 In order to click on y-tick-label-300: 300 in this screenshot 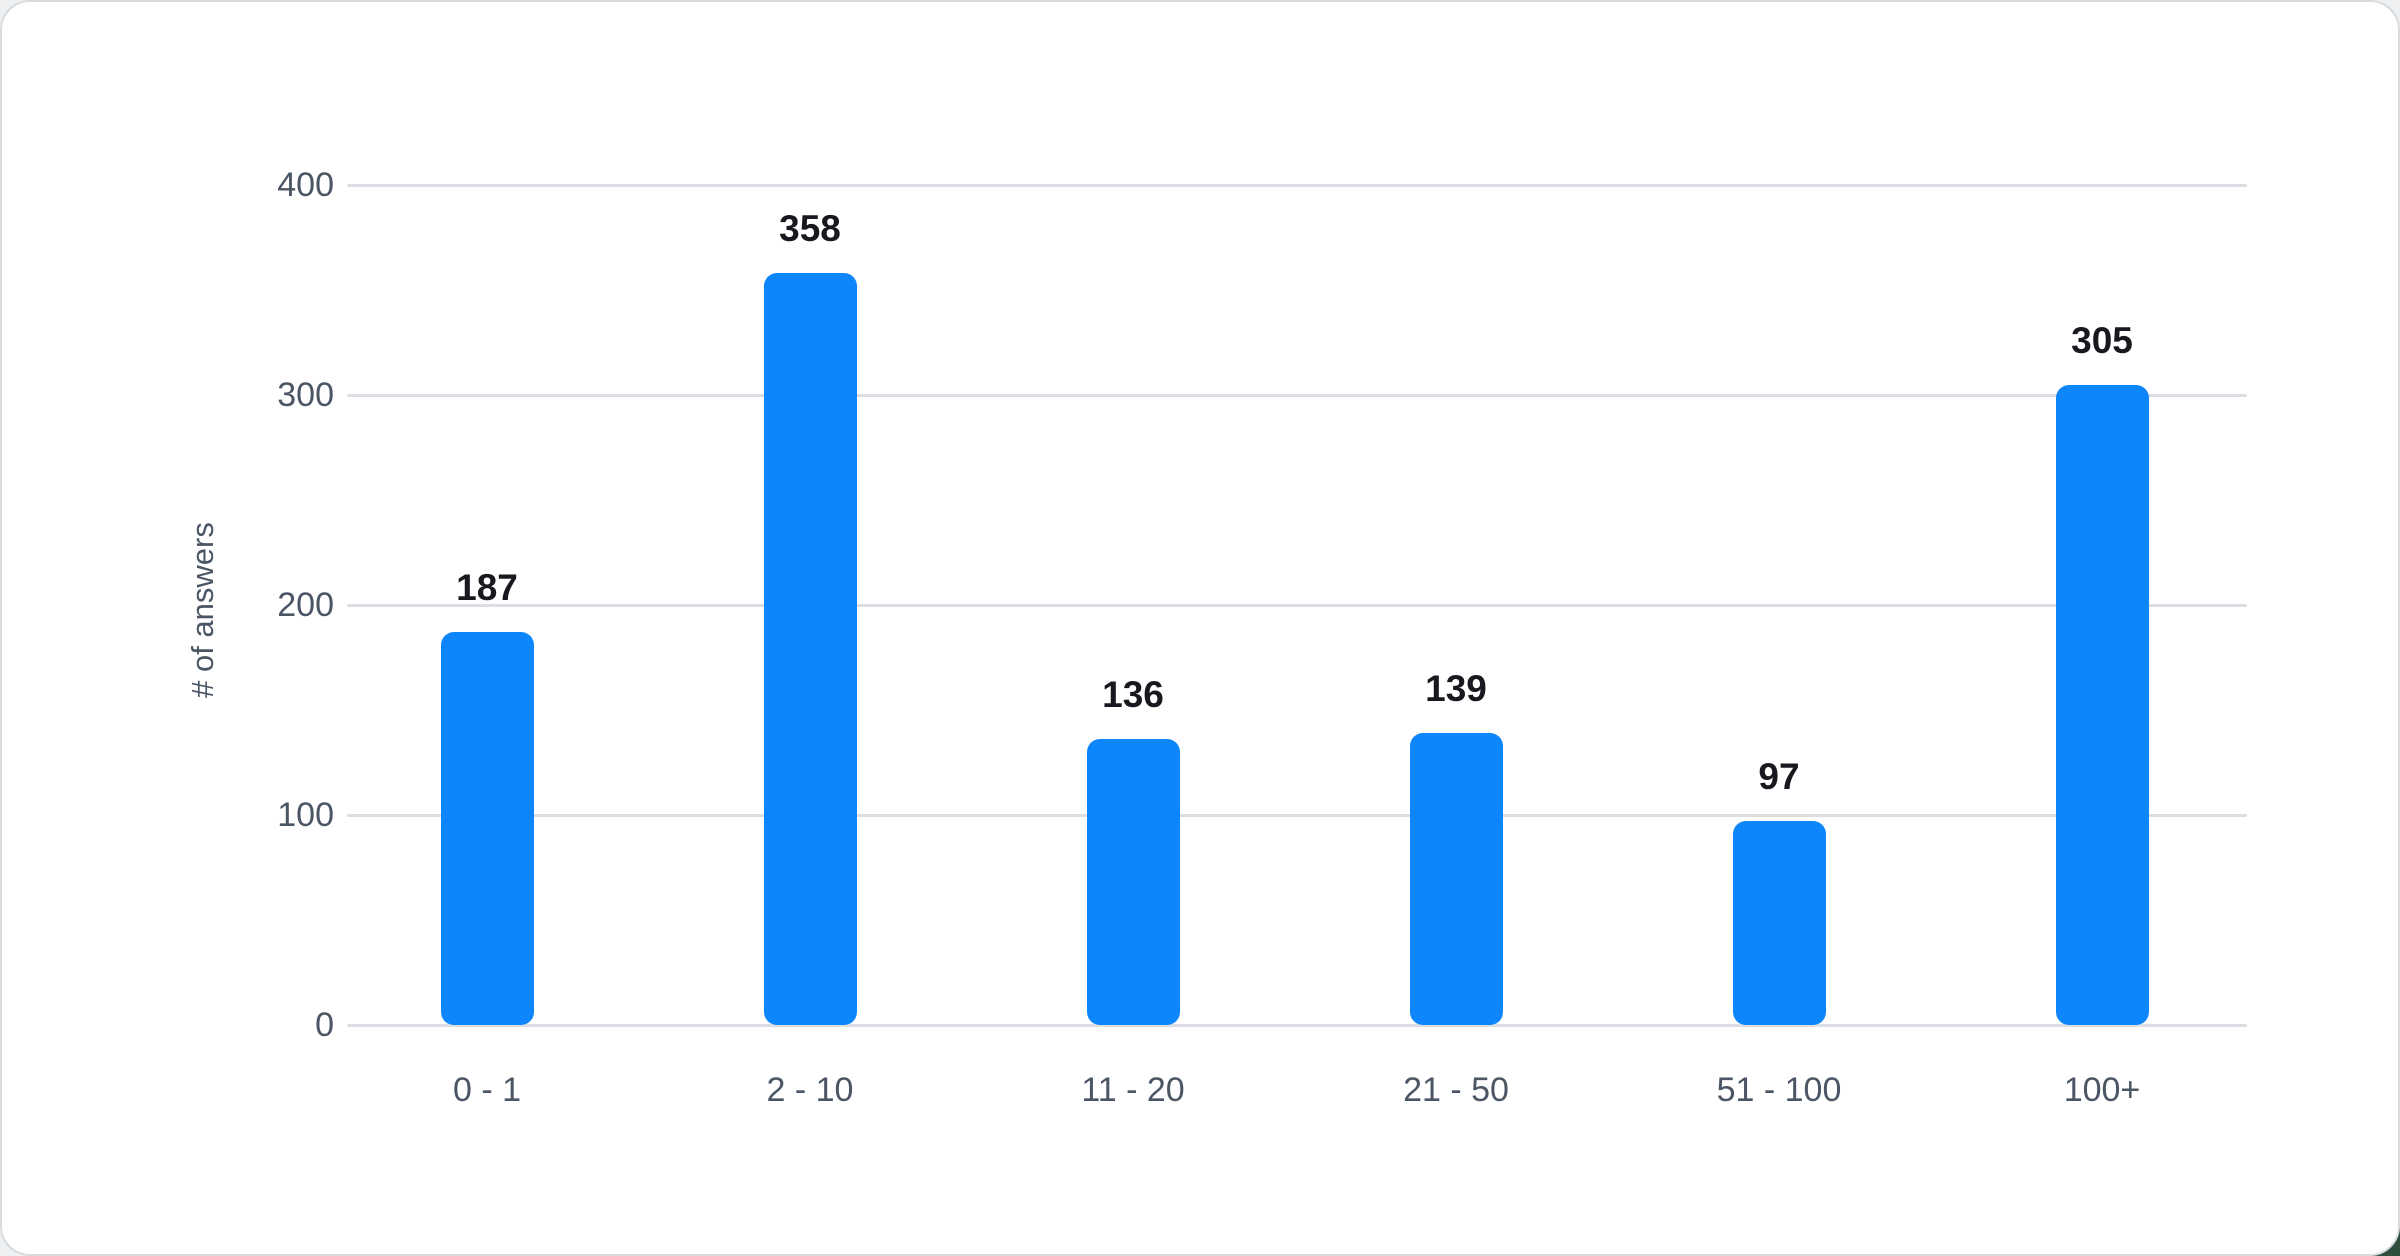, I will do `click(305, 395)`.